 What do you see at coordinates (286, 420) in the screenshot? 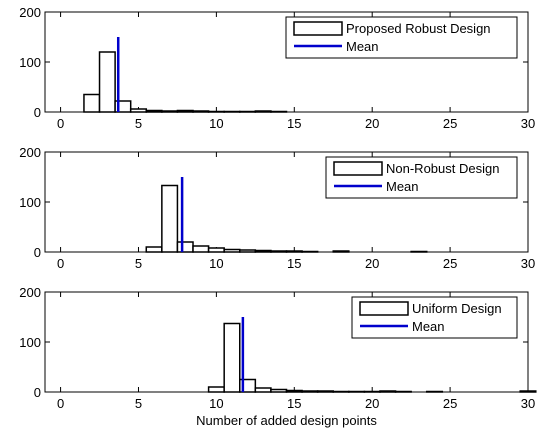
I see `x-axis-label: Number of added design points` at bounding box center [286, 420].